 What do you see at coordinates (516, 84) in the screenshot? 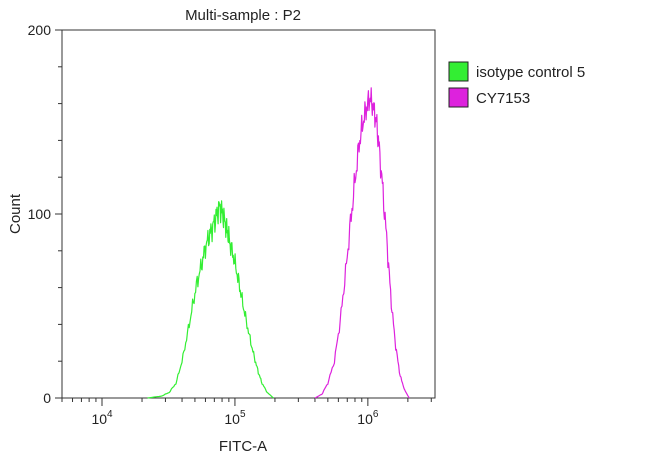
I see `legend: isotype control 5 CY7153` at bounding box center [516, 84].